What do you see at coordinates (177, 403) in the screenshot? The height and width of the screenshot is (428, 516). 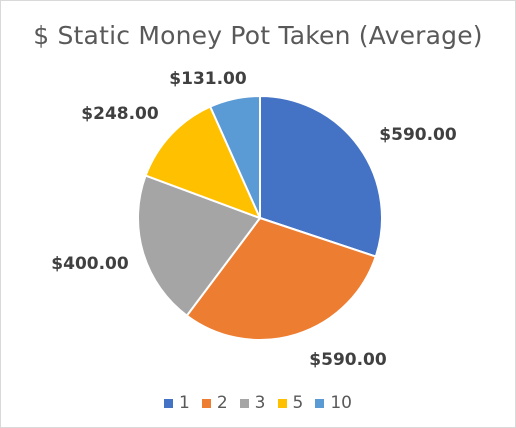 I see `legend-item-1: 1` at bounding box center [177, 403].